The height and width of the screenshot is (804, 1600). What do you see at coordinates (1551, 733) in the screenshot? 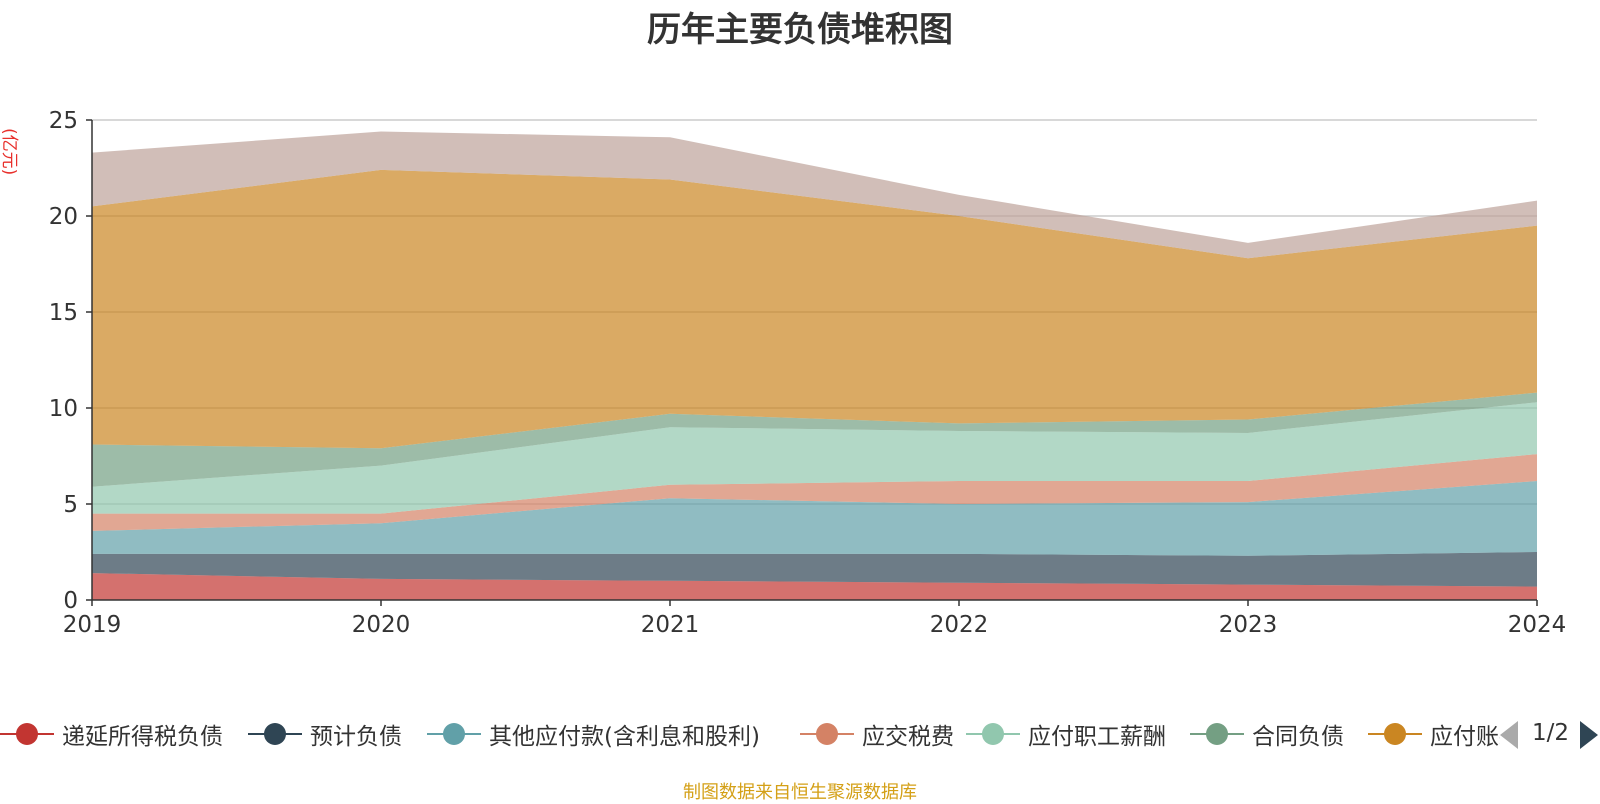
I see `legend-page-indicator: 1/2` at bounding box center [1551, 733].